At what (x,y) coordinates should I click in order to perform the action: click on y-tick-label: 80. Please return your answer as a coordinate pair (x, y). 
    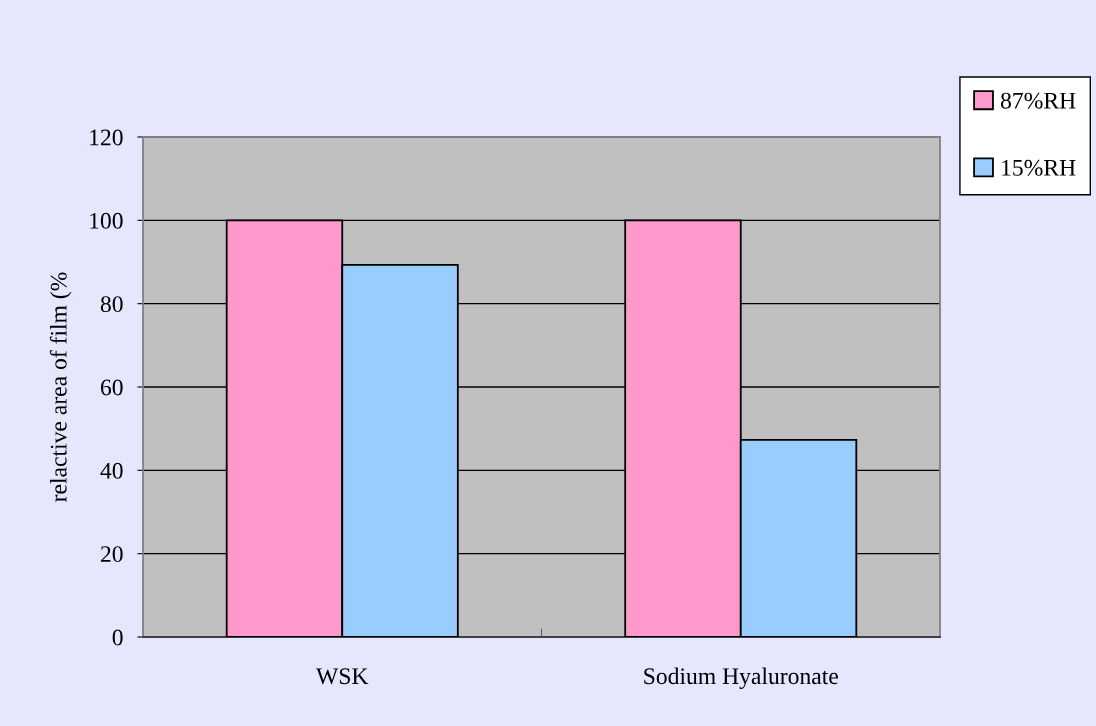
    Looking at the image, I should click on (111, 304).